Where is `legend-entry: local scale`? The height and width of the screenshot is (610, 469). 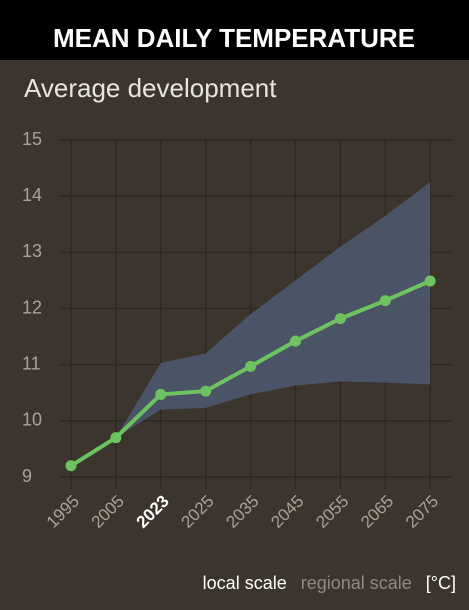
legend-entry: local scale is located at coordinates (245, 583).